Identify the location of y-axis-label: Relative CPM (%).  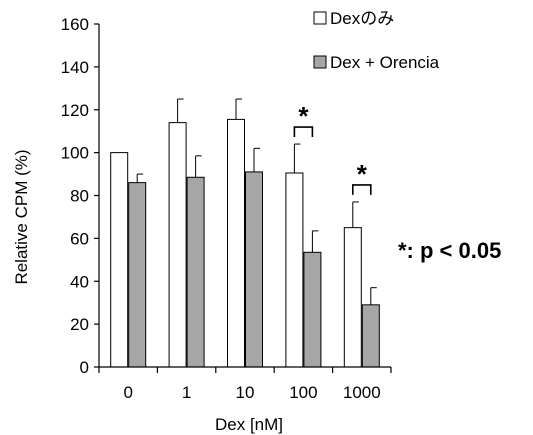
(21, 216).